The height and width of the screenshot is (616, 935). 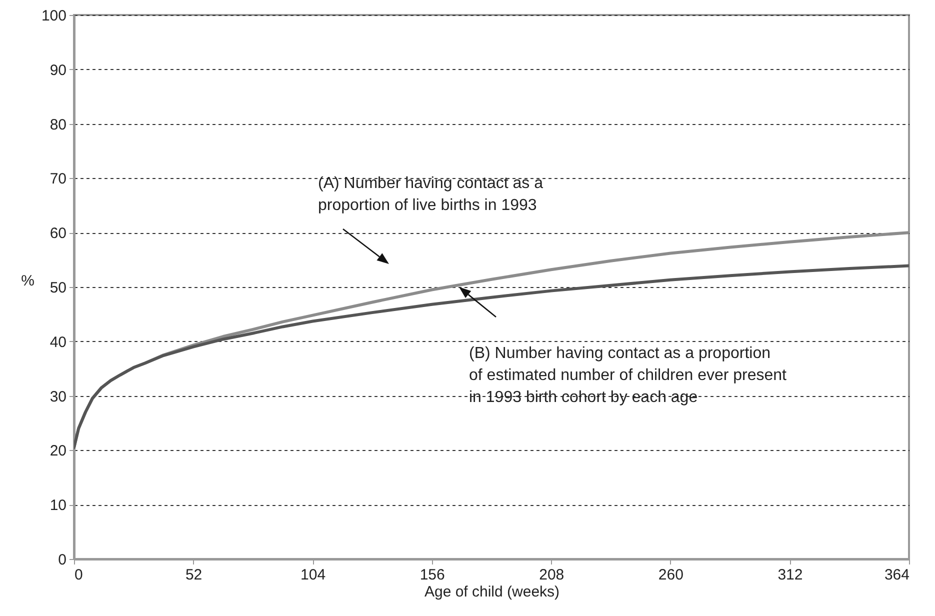 I want to click on y-tick-label: 80, so click(x=58, y=125).